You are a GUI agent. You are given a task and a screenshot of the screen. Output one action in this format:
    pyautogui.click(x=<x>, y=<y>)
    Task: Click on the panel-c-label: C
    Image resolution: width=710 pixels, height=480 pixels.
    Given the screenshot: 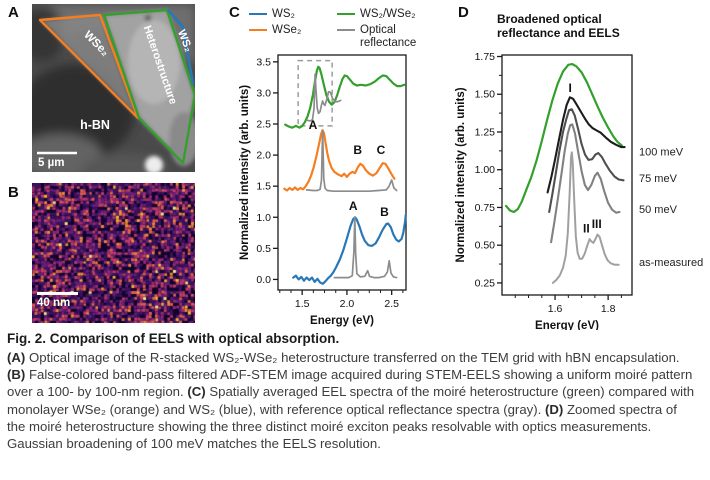 What is the action you would take?
    pyautogui.click(x=234, y=12)
    